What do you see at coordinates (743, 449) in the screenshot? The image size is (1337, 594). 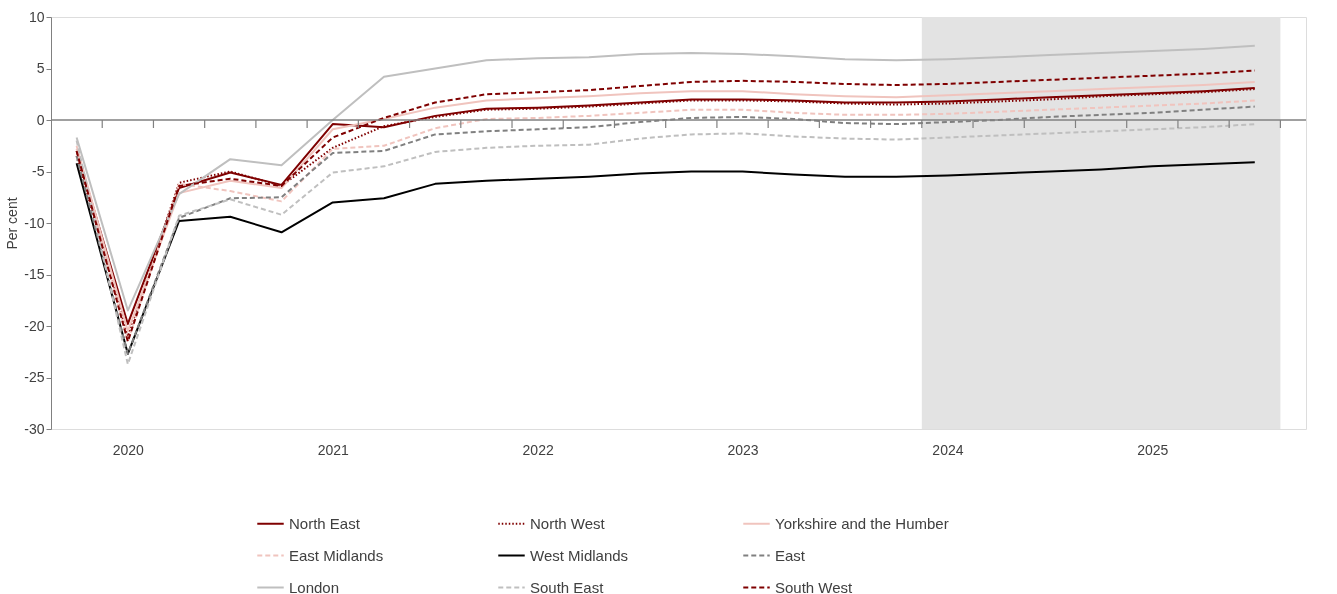 I see `x-tick-label: 2023` at bounding box center [743, 449].